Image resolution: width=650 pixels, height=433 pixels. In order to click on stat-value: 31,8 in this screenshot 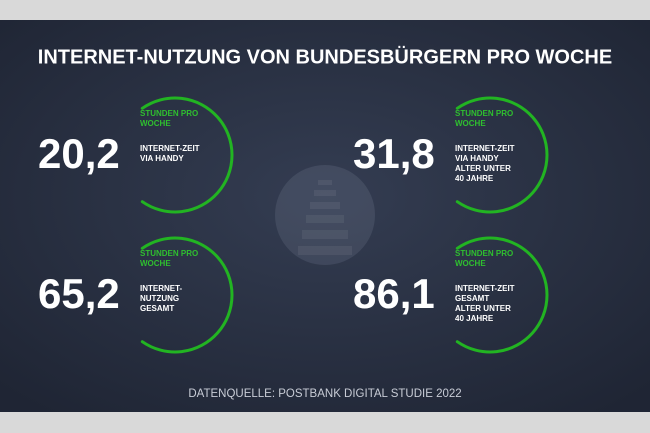, I will do `click(394, 153)`.